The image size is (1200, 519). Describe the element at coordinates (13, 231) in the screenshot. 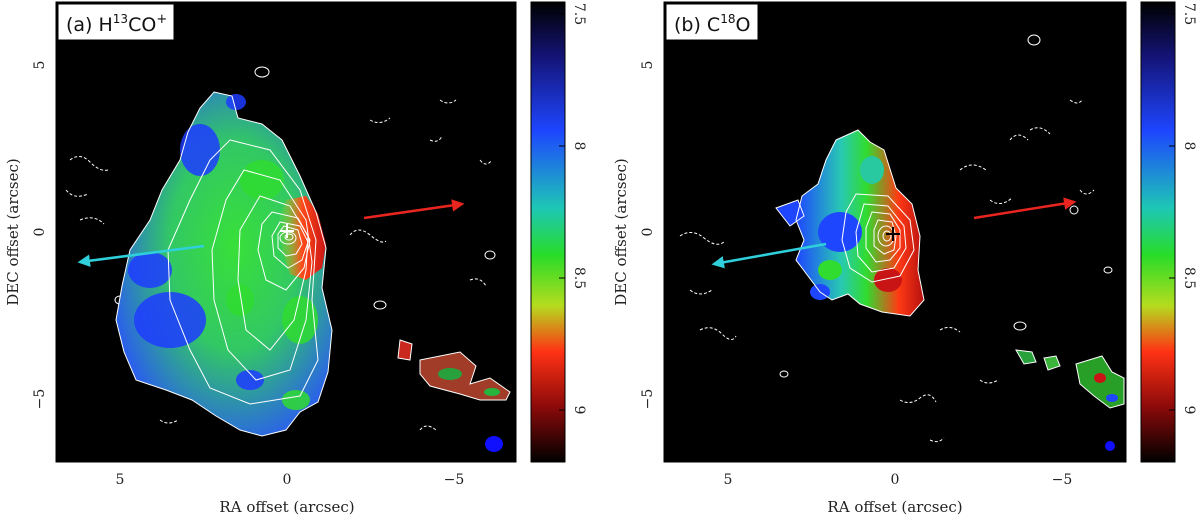

I see `panel-a-y-axis-label: DEC offset (arcsec)` at that location.